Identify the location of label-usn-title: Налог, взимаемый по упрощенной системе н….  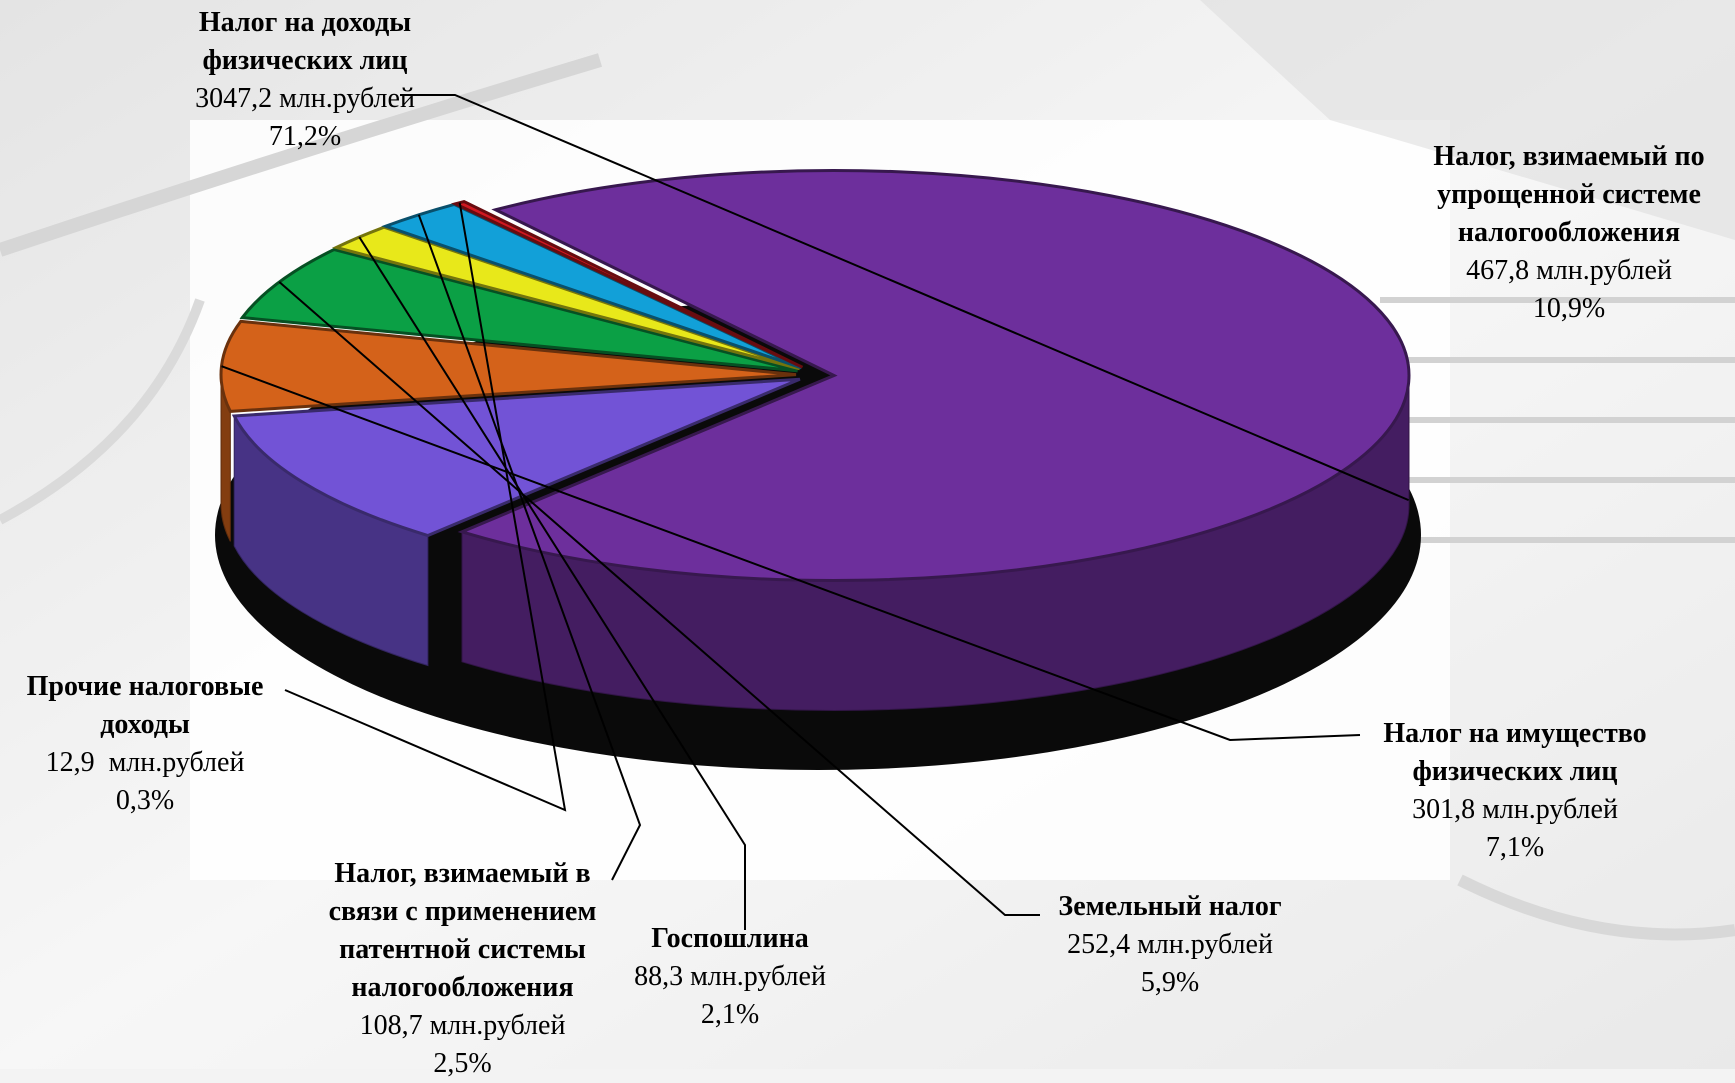
(1569, 194).